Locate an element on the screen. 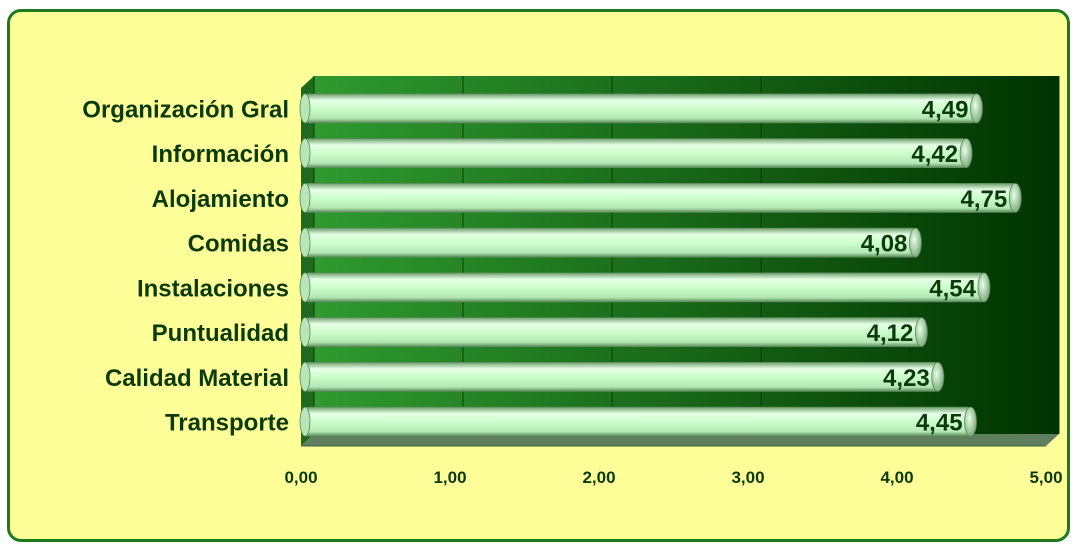 The width and height of the screenshot is (1079, 550). bar-value-label: 4,12 is located at coordinates (890, 333).